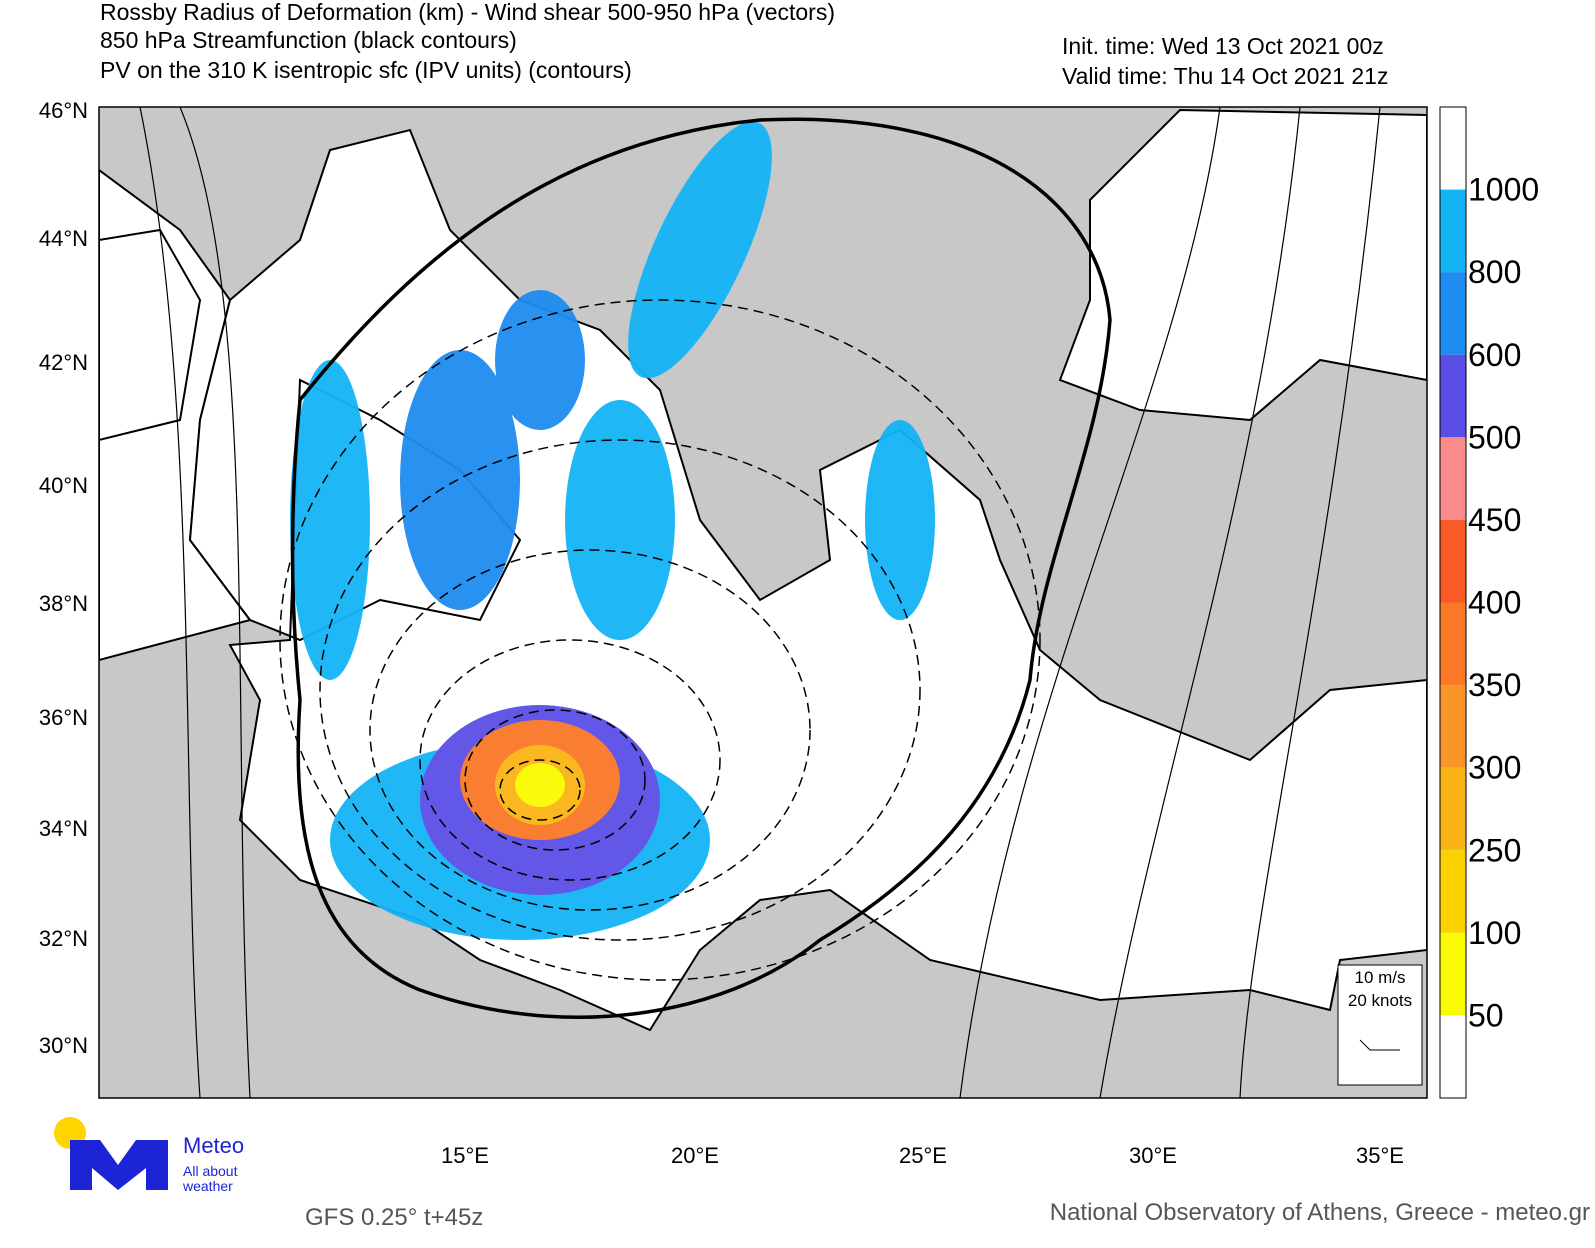 Image resolution: width=1595 pixels, height=1248 pixels. Describe the element at coordinates (213, 1145) in the screenshot. I see `logo-name: Meteo` at that location.